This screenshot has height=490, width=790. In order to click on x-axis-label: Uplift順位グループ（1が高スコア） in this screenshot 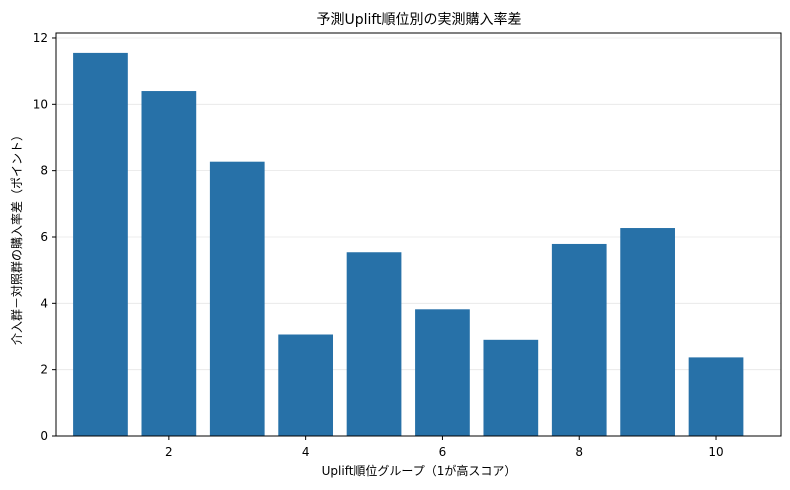, I will do `click(419, 470)`.